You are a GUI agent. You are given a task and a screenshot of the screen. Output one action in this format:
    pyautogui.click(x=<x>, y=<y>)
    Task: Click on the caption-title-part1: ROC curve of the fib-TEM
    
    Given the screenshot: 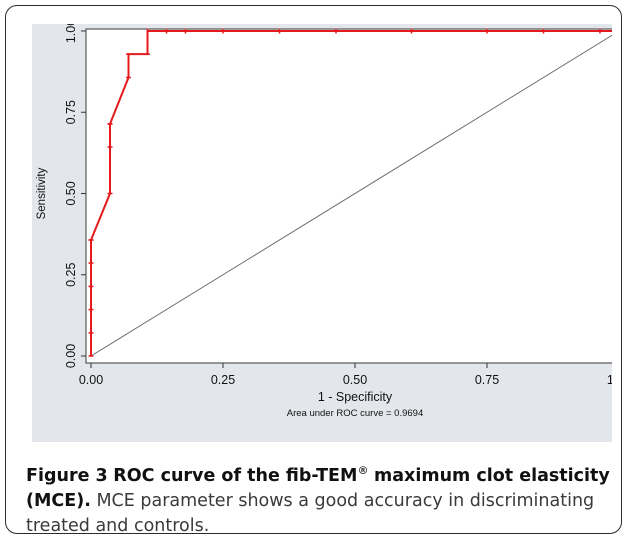 What is the action you would take?
    pyautogui.click(x=235, y=475)
    